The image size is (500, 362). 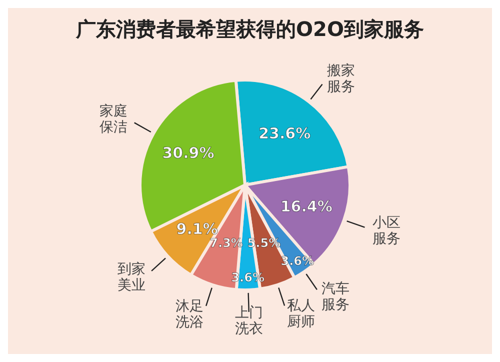 I want to click on data-label: 16.4%, so click(x=306, y=207).